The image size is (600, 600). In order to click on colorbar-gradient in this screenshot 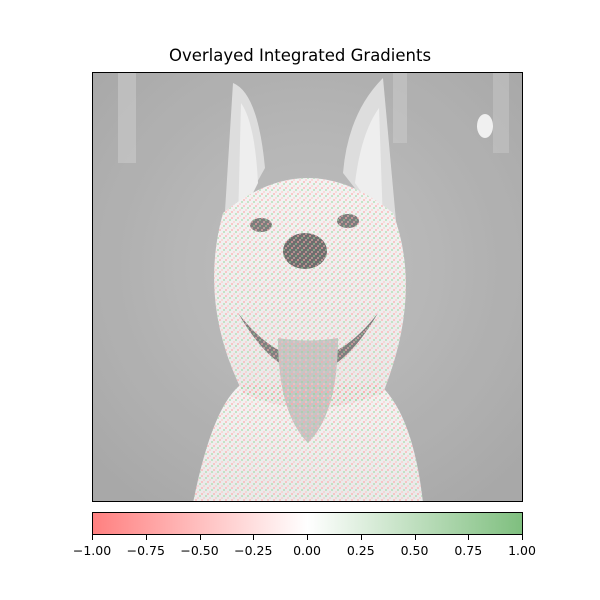, I will do `click(307, 523)`.